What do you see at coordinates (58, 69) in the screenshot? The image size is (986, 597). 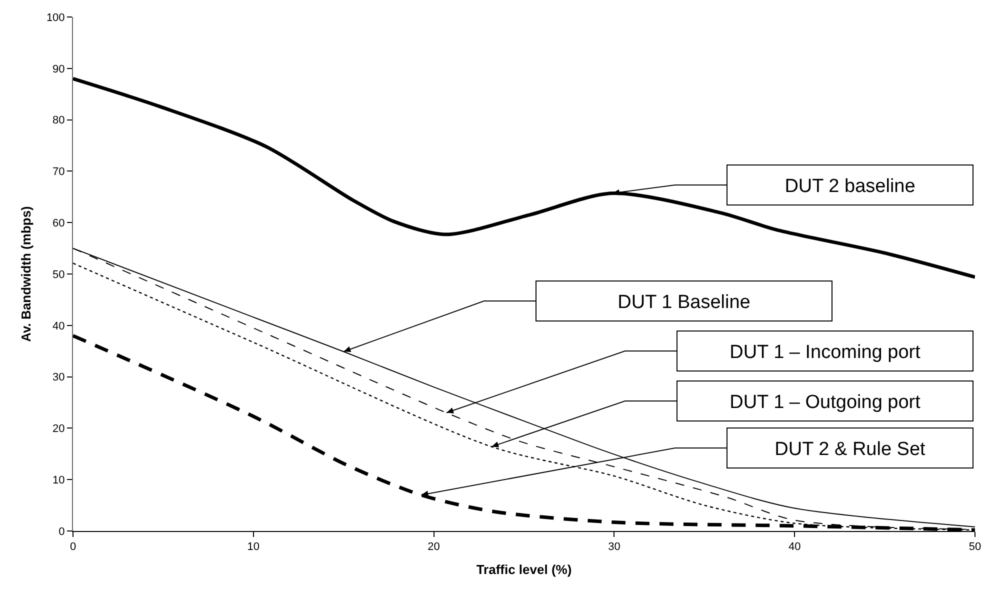 I see `y-tick-label: 90` at bounding box center [58, 69].